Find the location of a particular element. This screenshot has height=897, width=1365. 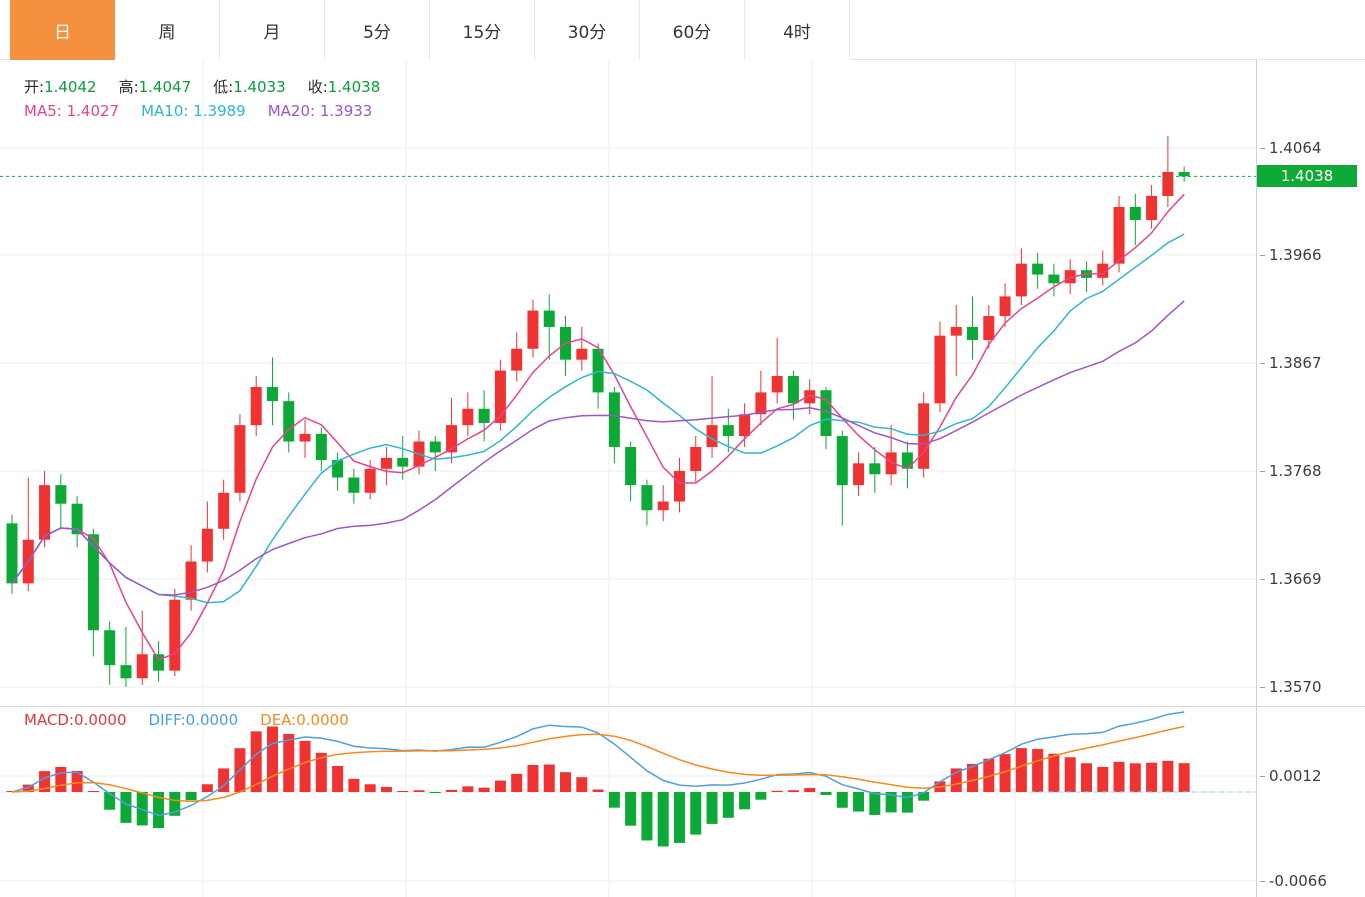

price-axis-label: 1.3966 is located at coordinates (1291, 255).